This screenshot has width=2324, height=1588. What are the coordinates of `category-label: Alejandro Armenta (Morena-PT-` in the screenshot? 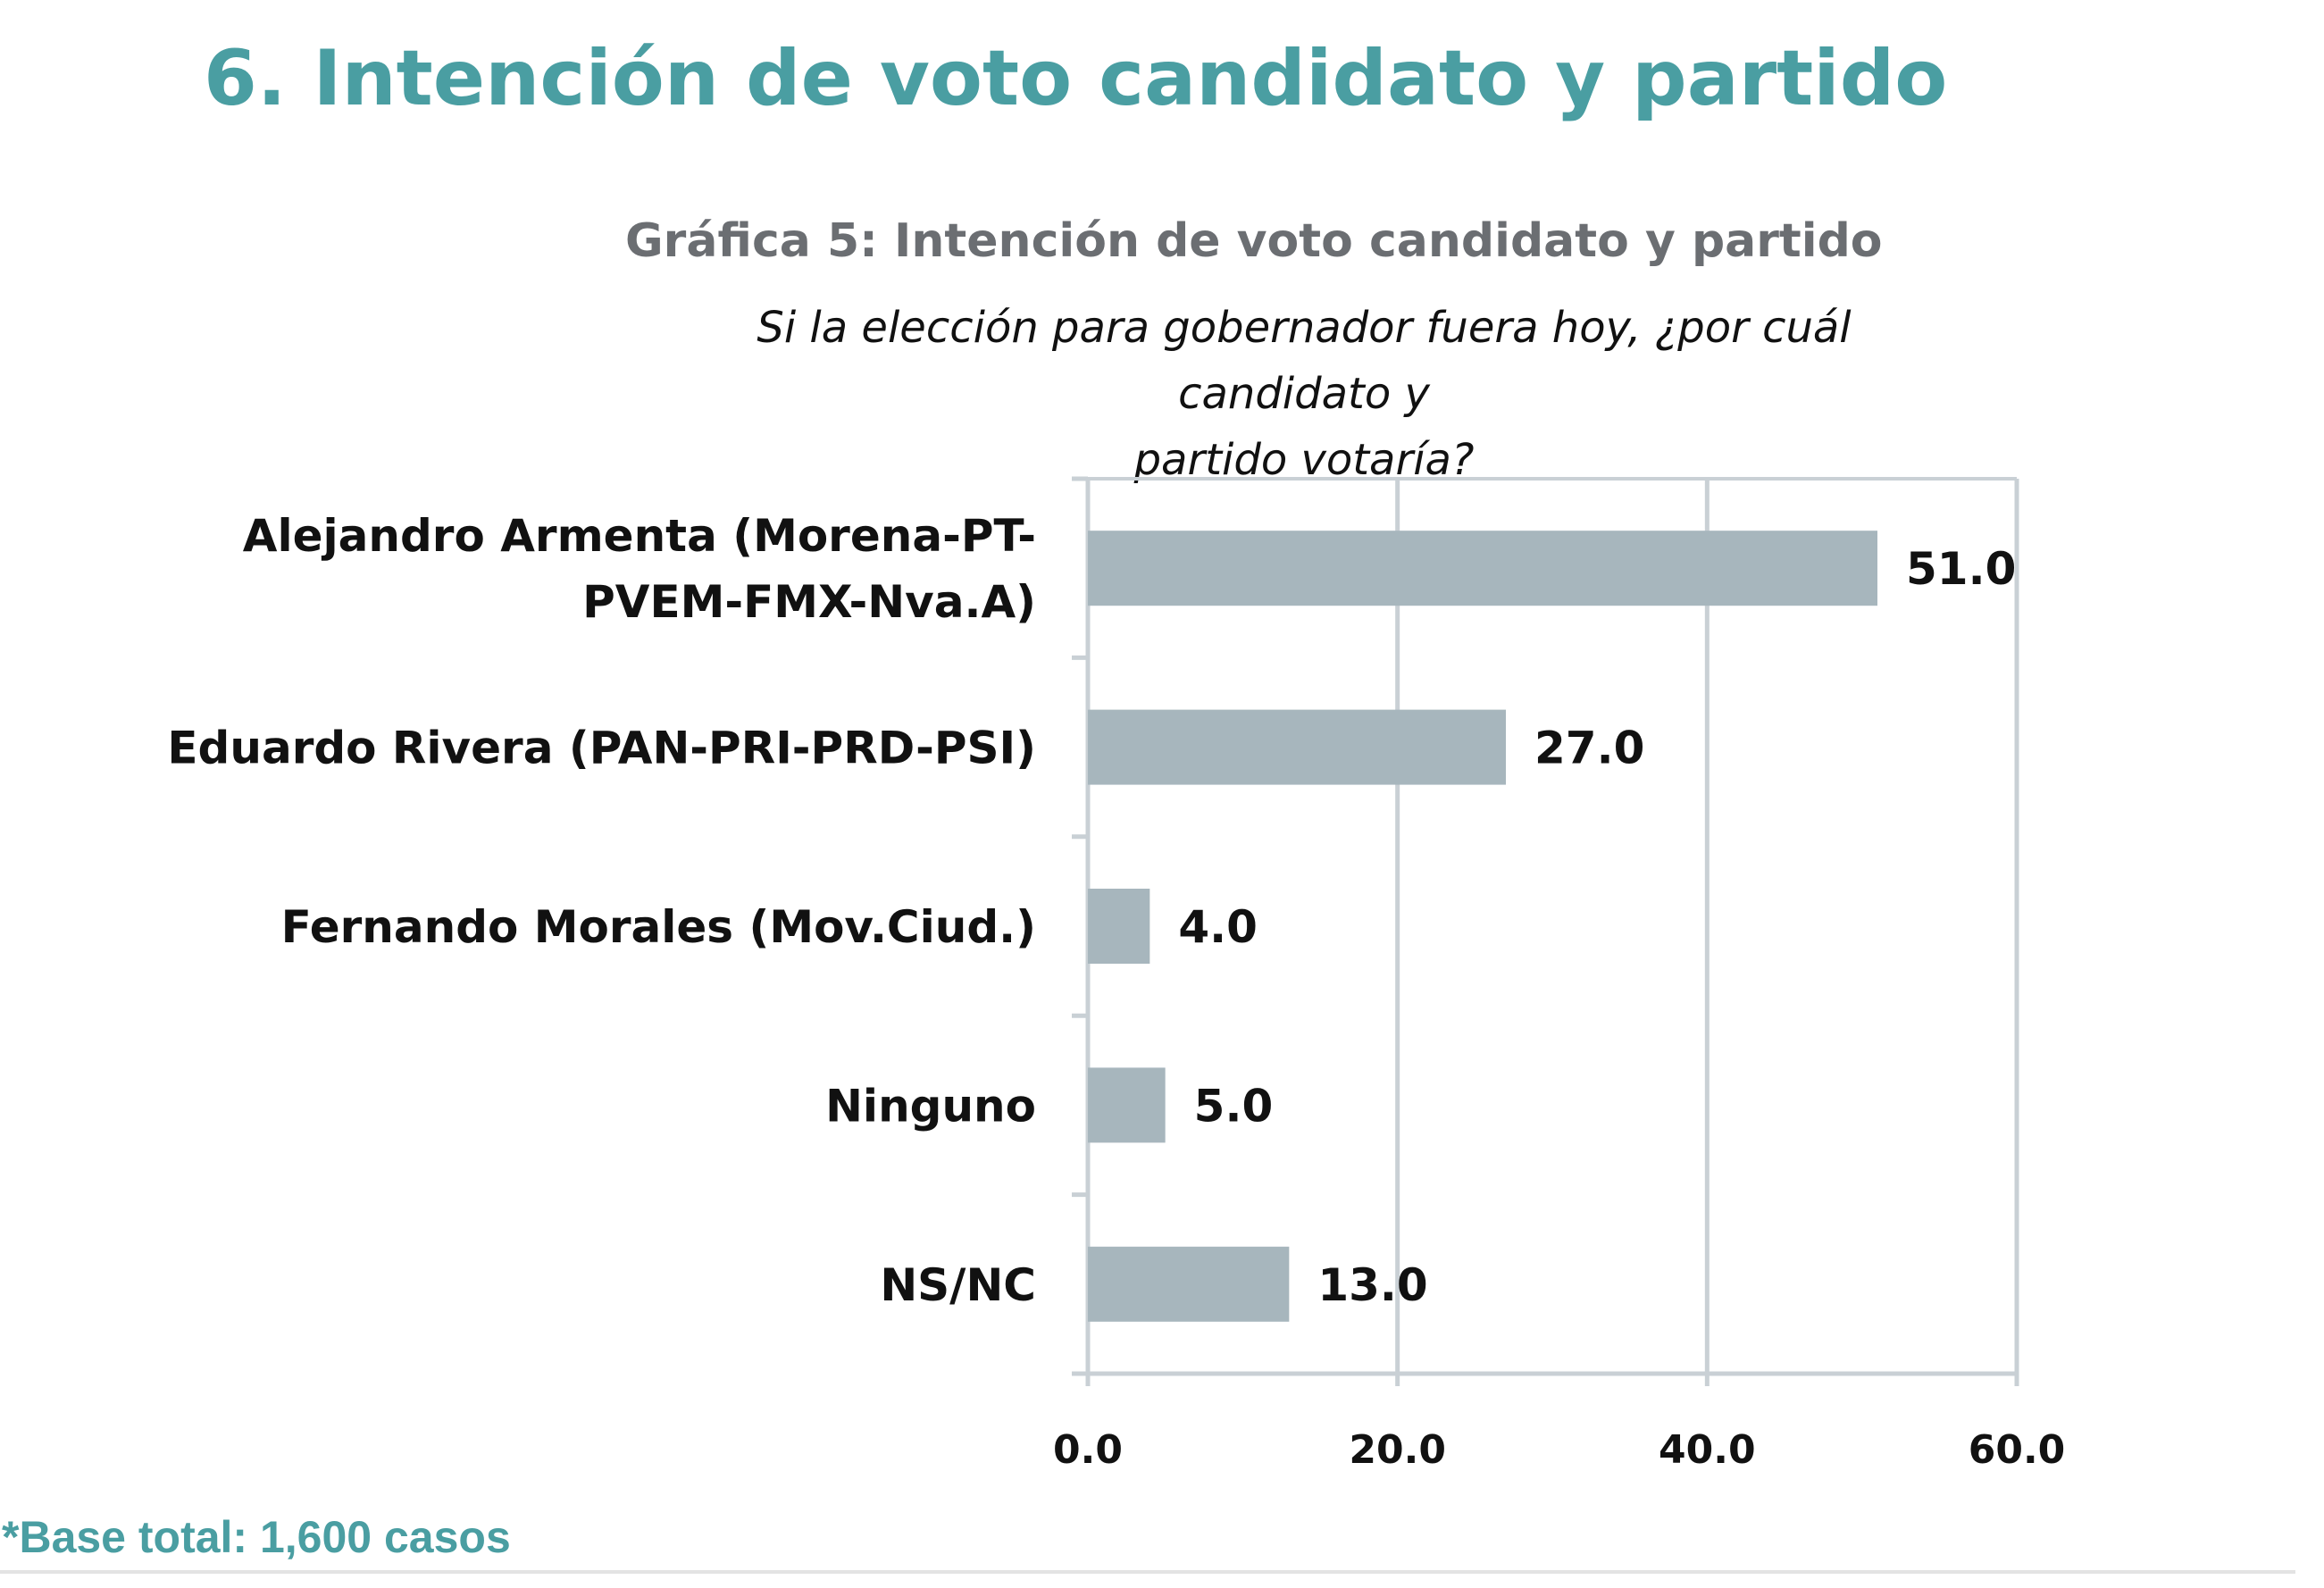 It's located at (639, 536).